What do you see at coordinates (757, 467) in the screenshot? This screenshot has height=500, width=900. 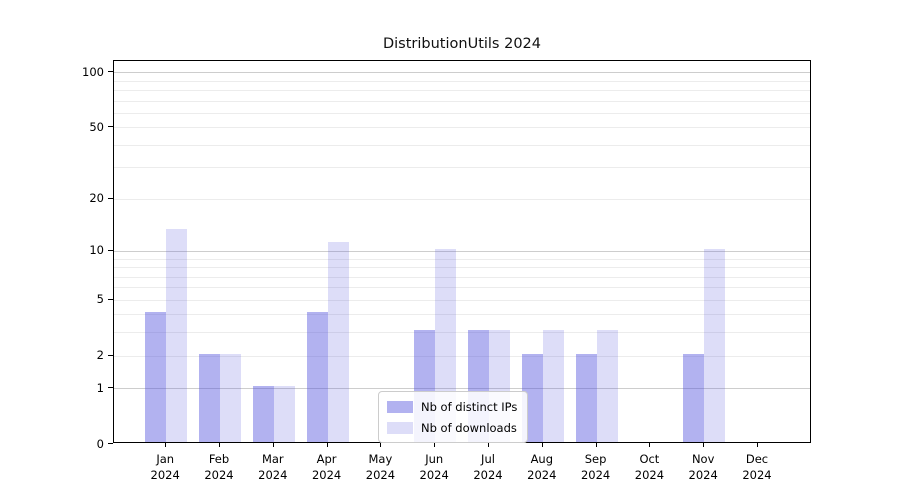 I see `x-tick-label: Dec 2024` at bounding box center [757, 467].